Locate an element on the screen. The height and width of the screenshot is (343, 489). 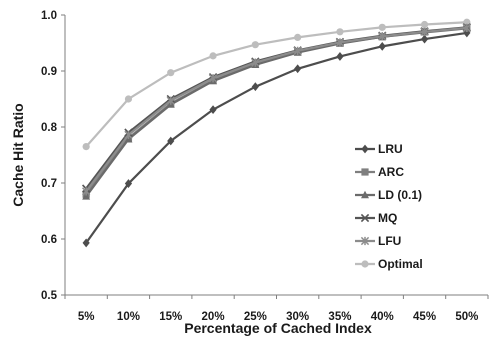
y-tick-label: 0.9 is located at coordinates (49, 72).